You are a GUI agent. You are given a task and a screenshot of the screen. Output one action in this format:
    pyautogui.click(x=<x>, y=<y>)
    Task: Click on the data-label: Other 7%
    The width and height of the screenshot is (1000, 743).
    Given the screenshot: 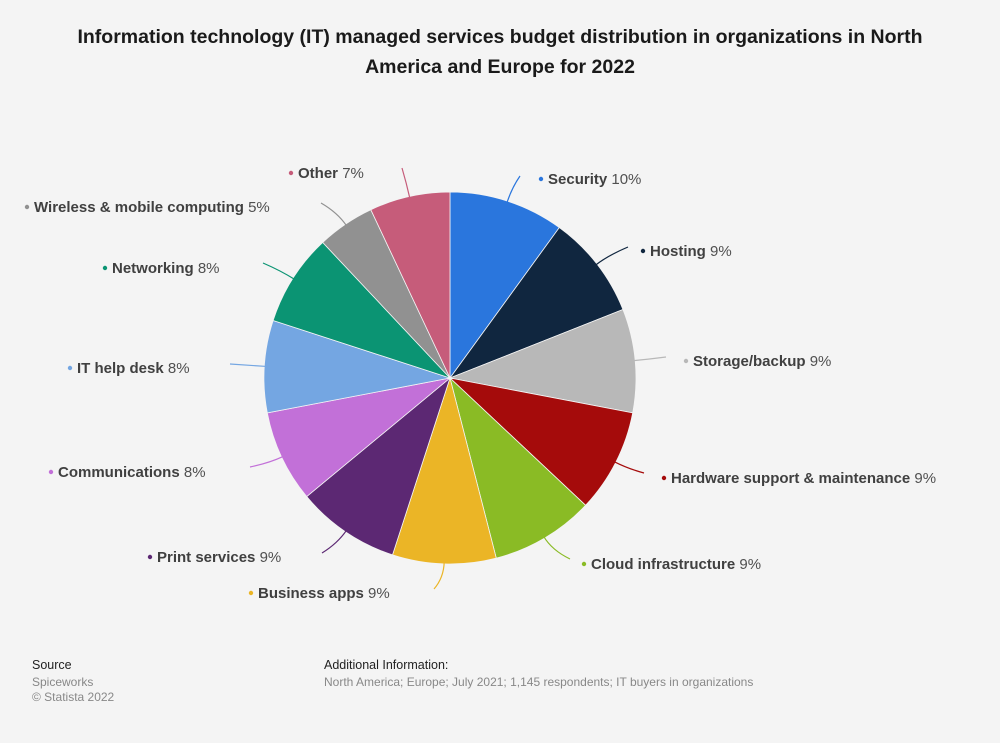 What is the action you would take?
    pyautogui.click(x=331, y=173)
    